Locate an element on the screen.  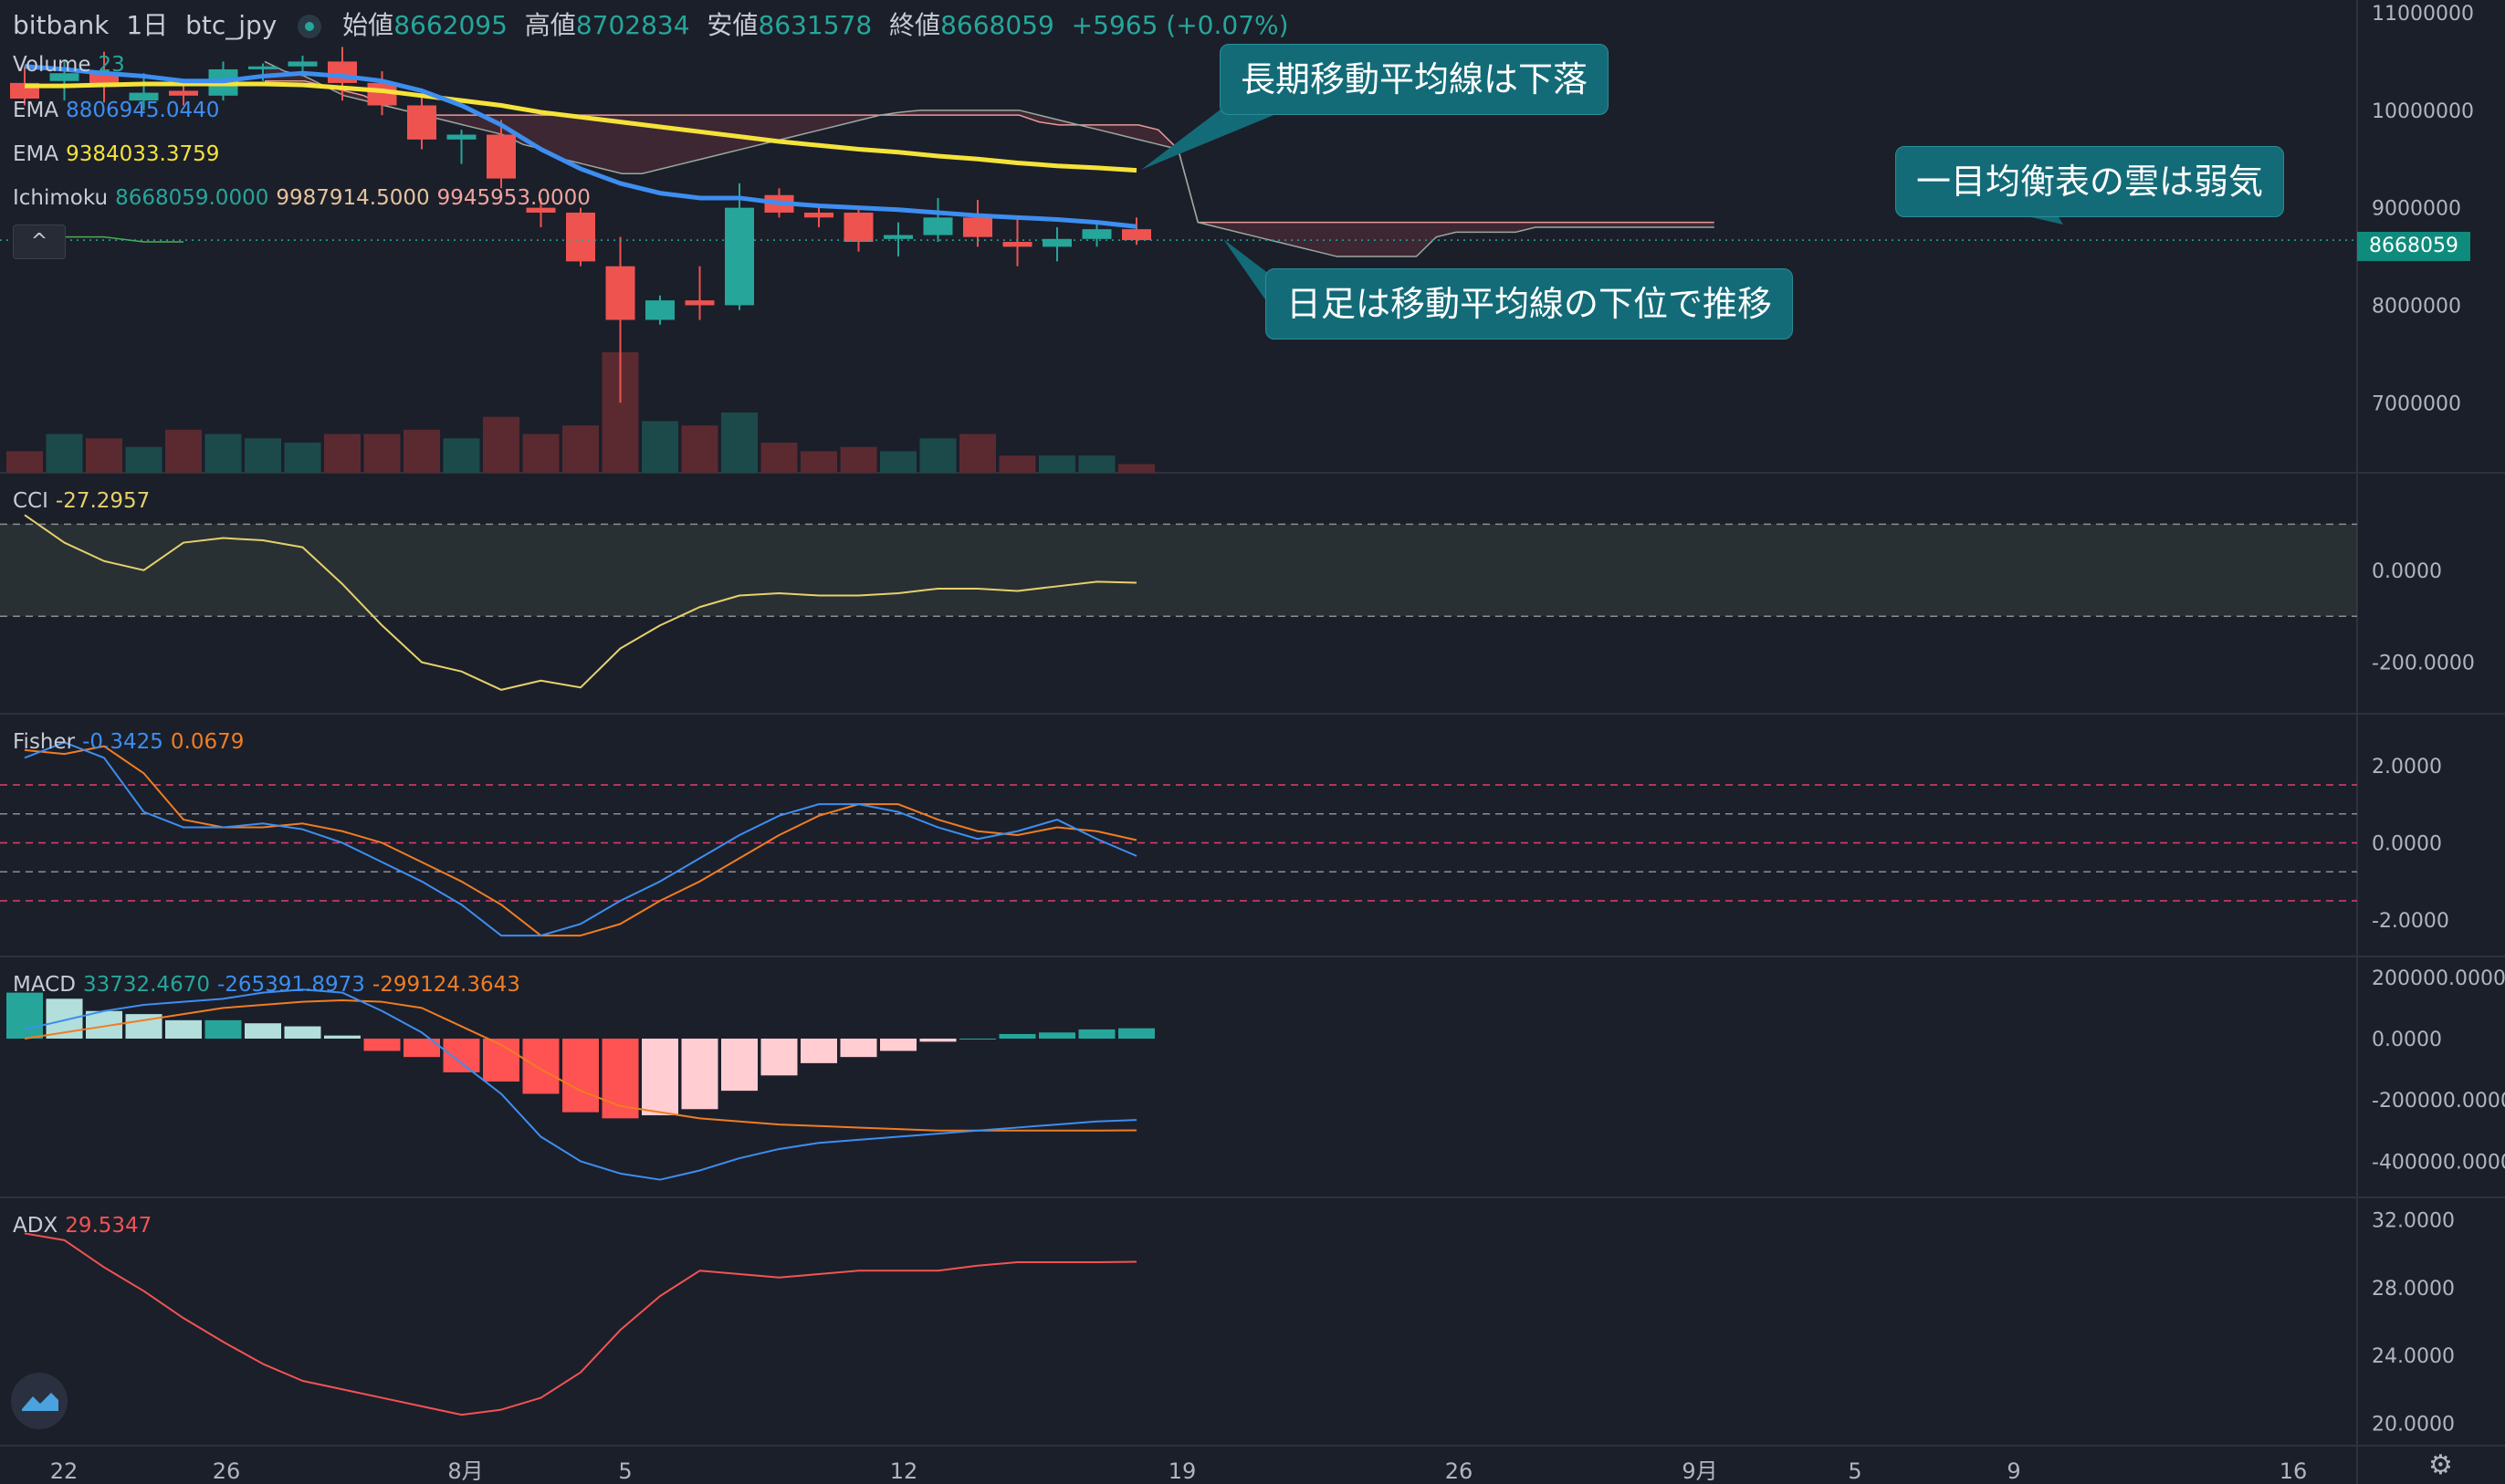
adx-tick-label: 28.0000 is located at coordinates (2413, 1289).